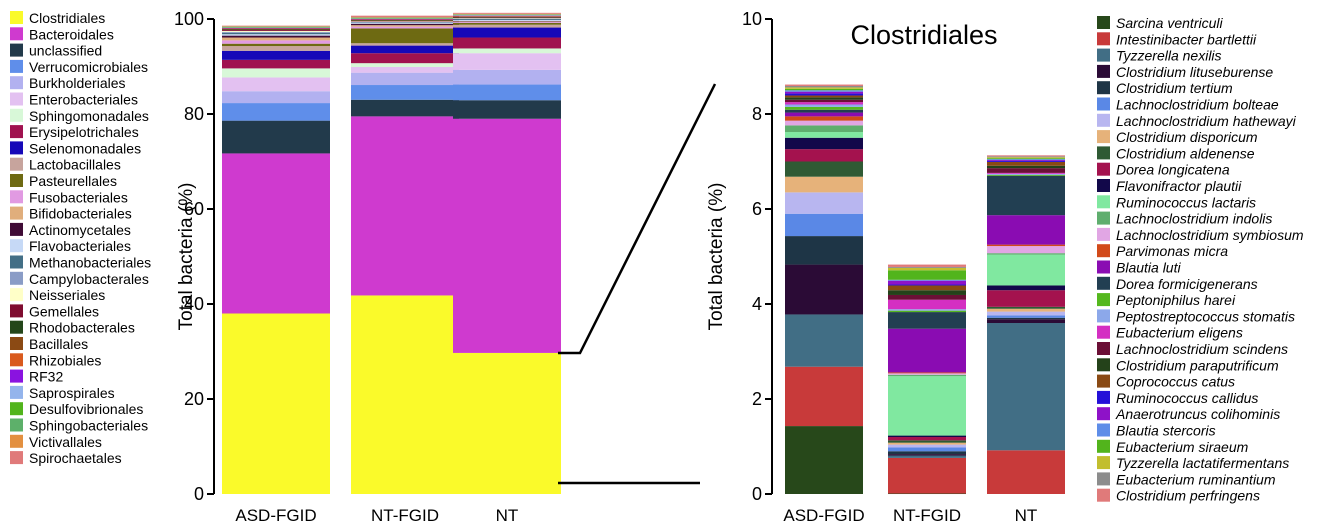 This screenshot has width=1339, height=529. What do you see at coordinates (77, 83) in the screenshot?
I see `legend-label-burkholderiales: Burkholderiales` at bounding box center [77, 83].